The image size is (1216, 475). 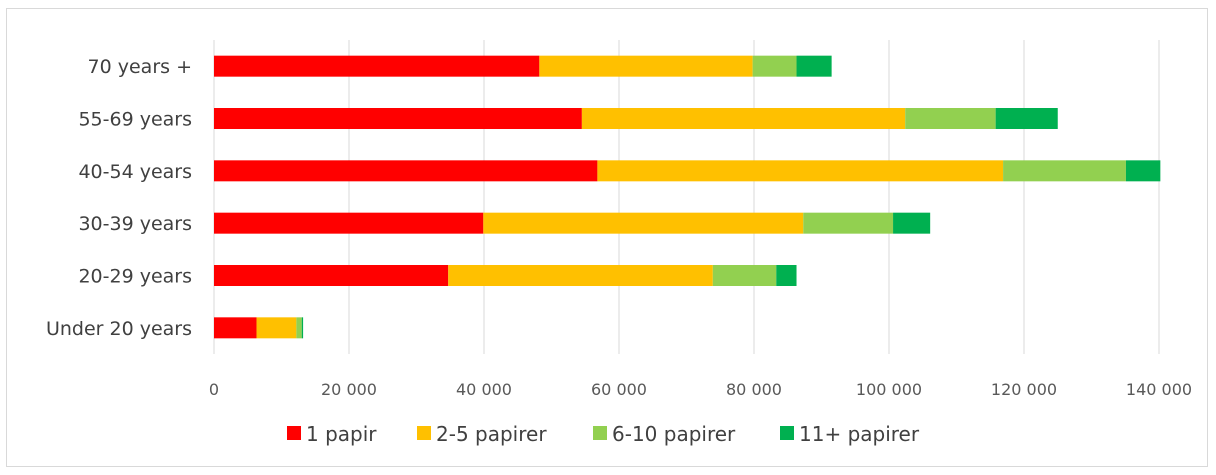 I want to click on x-tick-label: 140 000, so click(x=1159, y=389).